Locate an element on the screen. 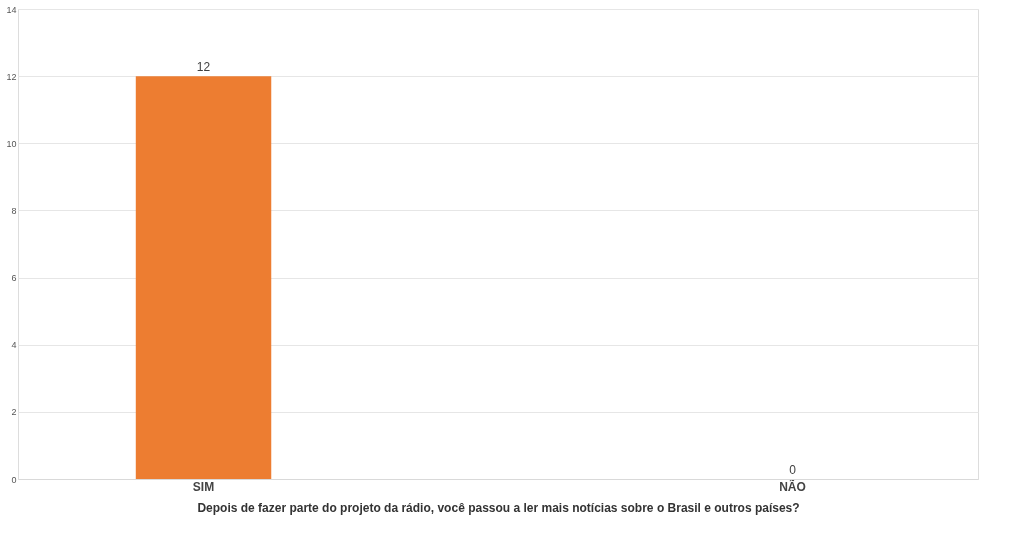 Image resolution: width=1022 pixels, height=540 pixels. y-tick-label: 4 is located at coordinates (14, 345).